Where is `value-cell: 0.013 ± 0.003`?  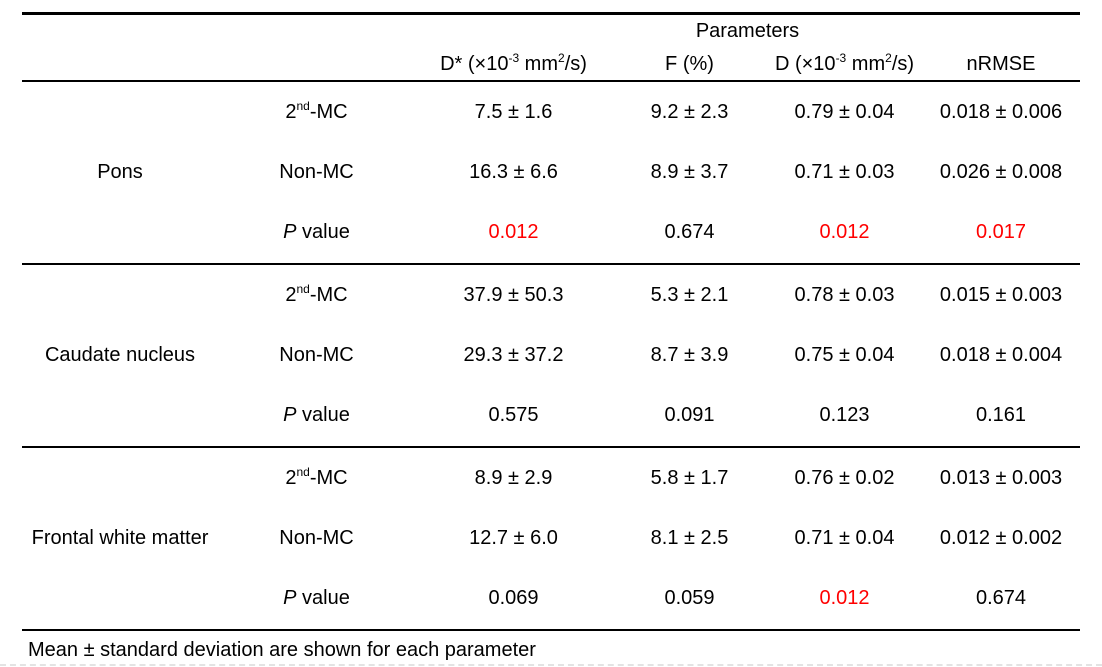 value-cell: 0.013 ± 0.003 is located at coordinates (1001, 477).